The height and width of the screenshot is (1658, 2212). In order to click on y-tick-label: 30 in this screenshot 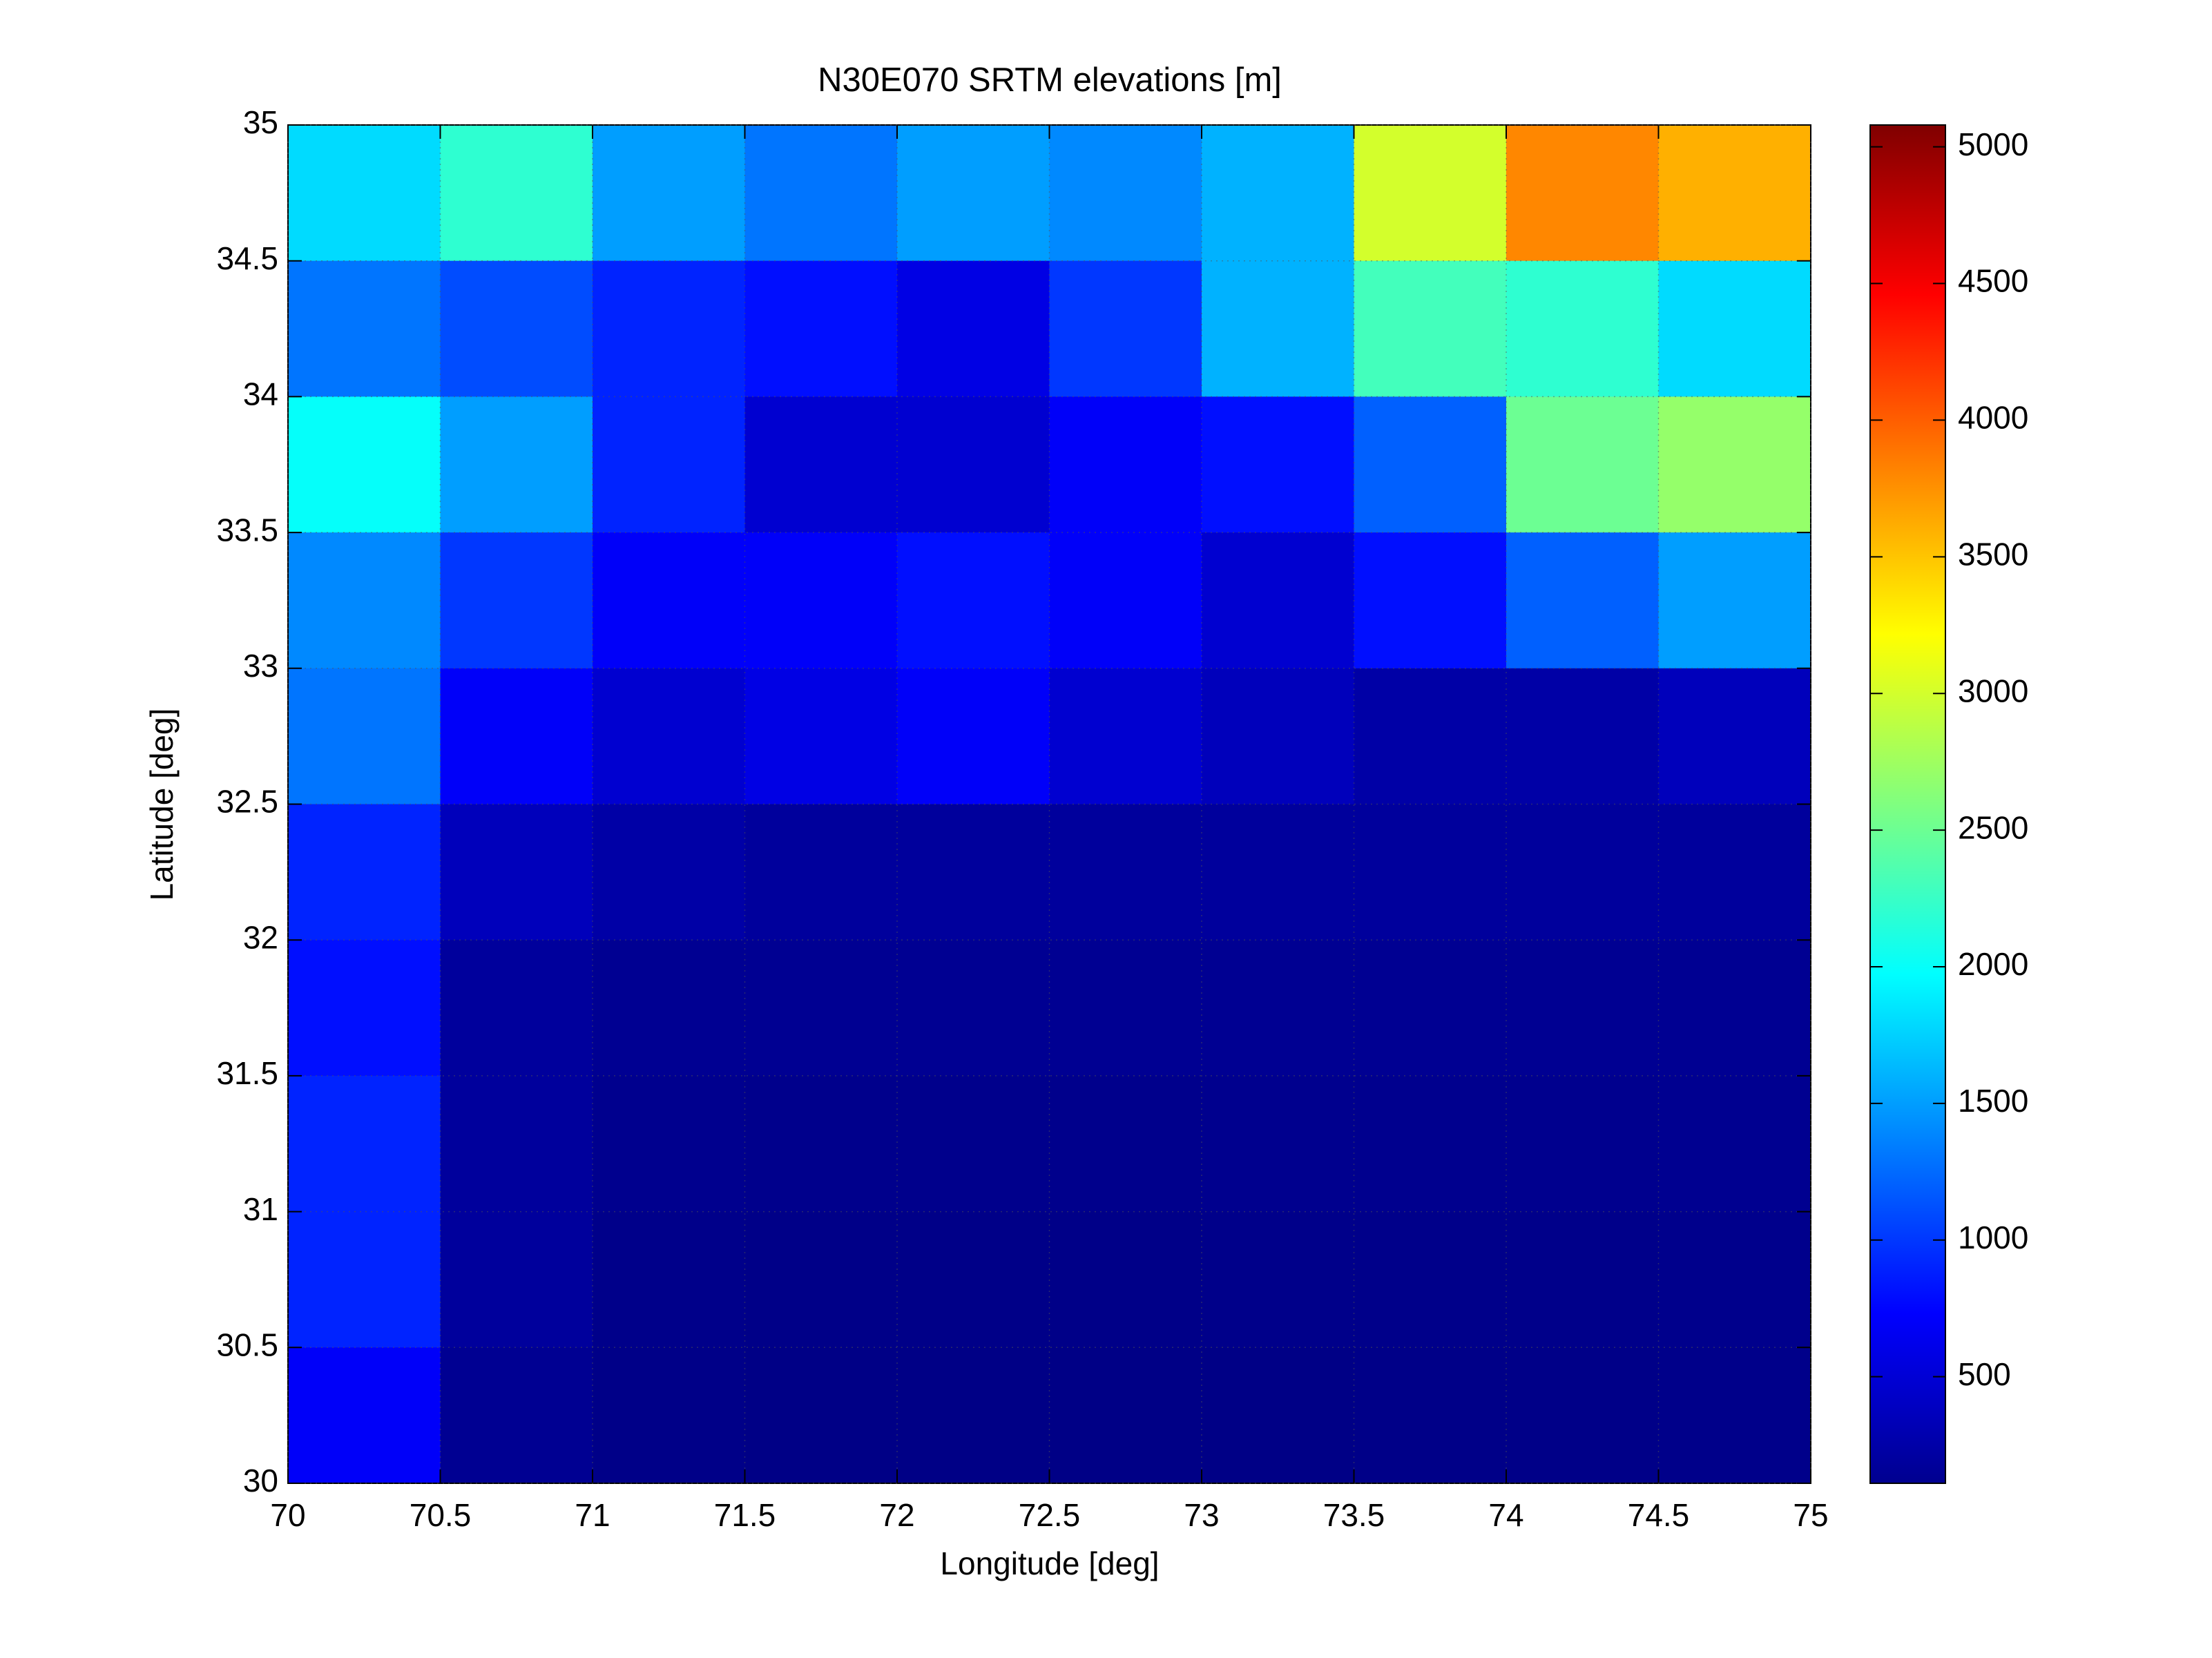, I will do `click(261, 1480)`.